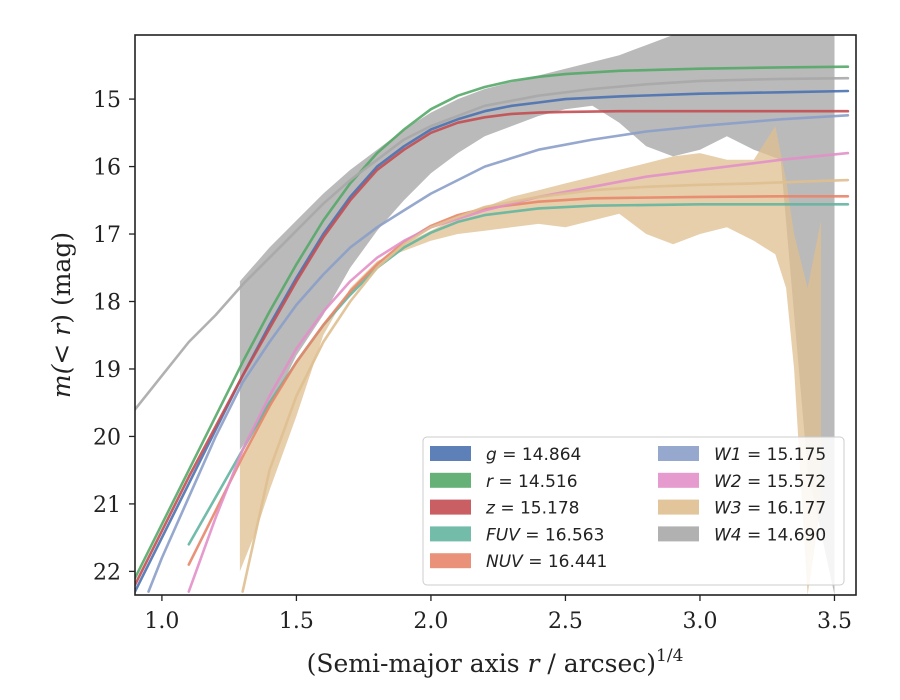  Describe the element at coordinates (107, 437) in the screenshot. I see `y-tick-label: 20` at that location.